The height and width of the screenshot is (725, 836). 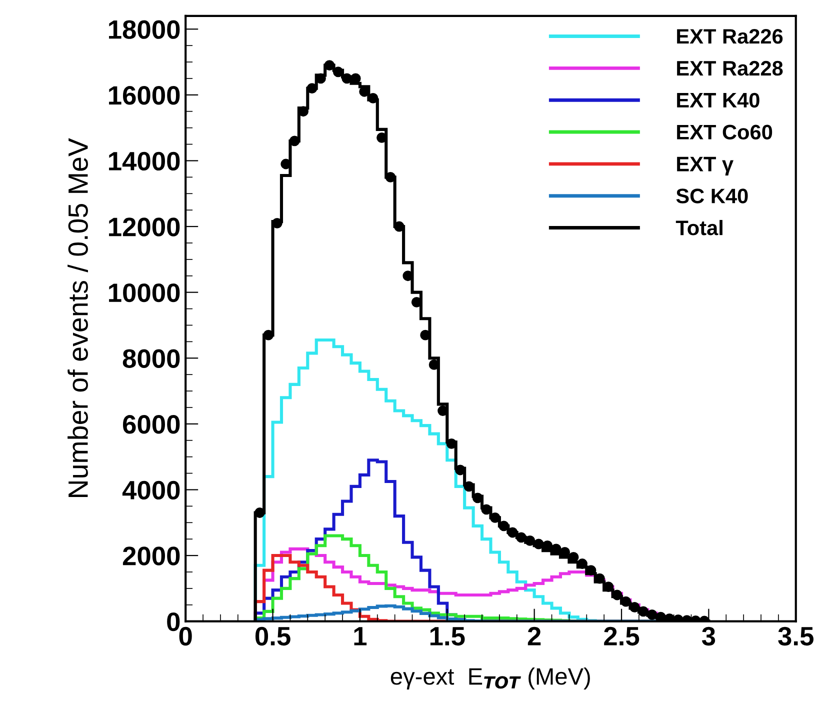 What do you see at coordinates (144, 95) in the screenshot?
I see `y-tick-label: 16000` at bounding box center [144, 95].